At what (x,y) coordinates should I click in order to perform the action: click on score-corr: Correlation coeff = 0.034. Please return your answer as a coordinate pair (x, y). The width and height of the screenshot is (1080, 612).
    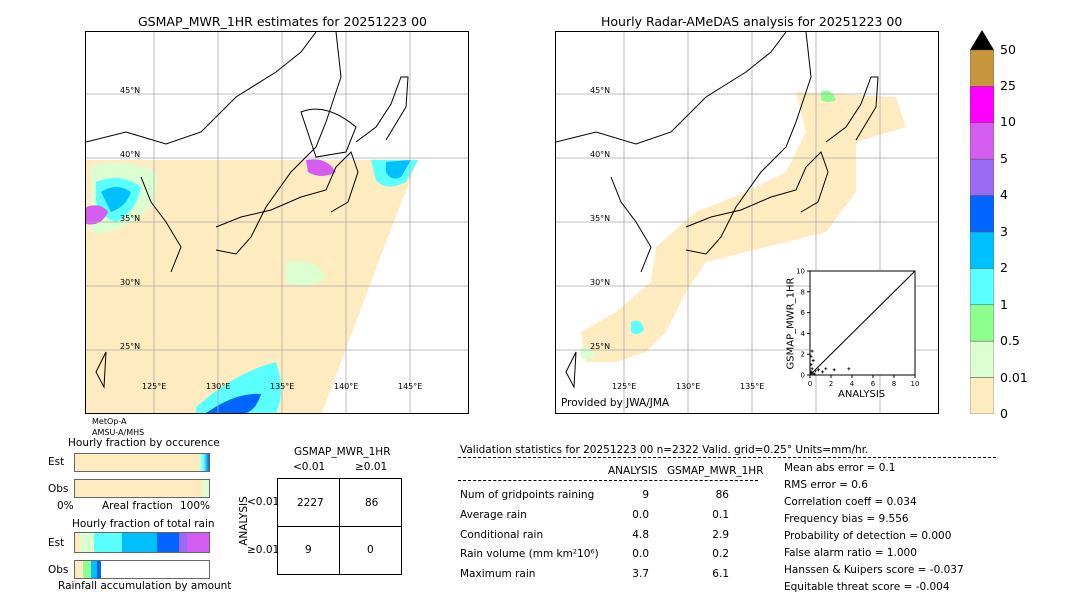
    Looking at the image, I should click on (850, 502).